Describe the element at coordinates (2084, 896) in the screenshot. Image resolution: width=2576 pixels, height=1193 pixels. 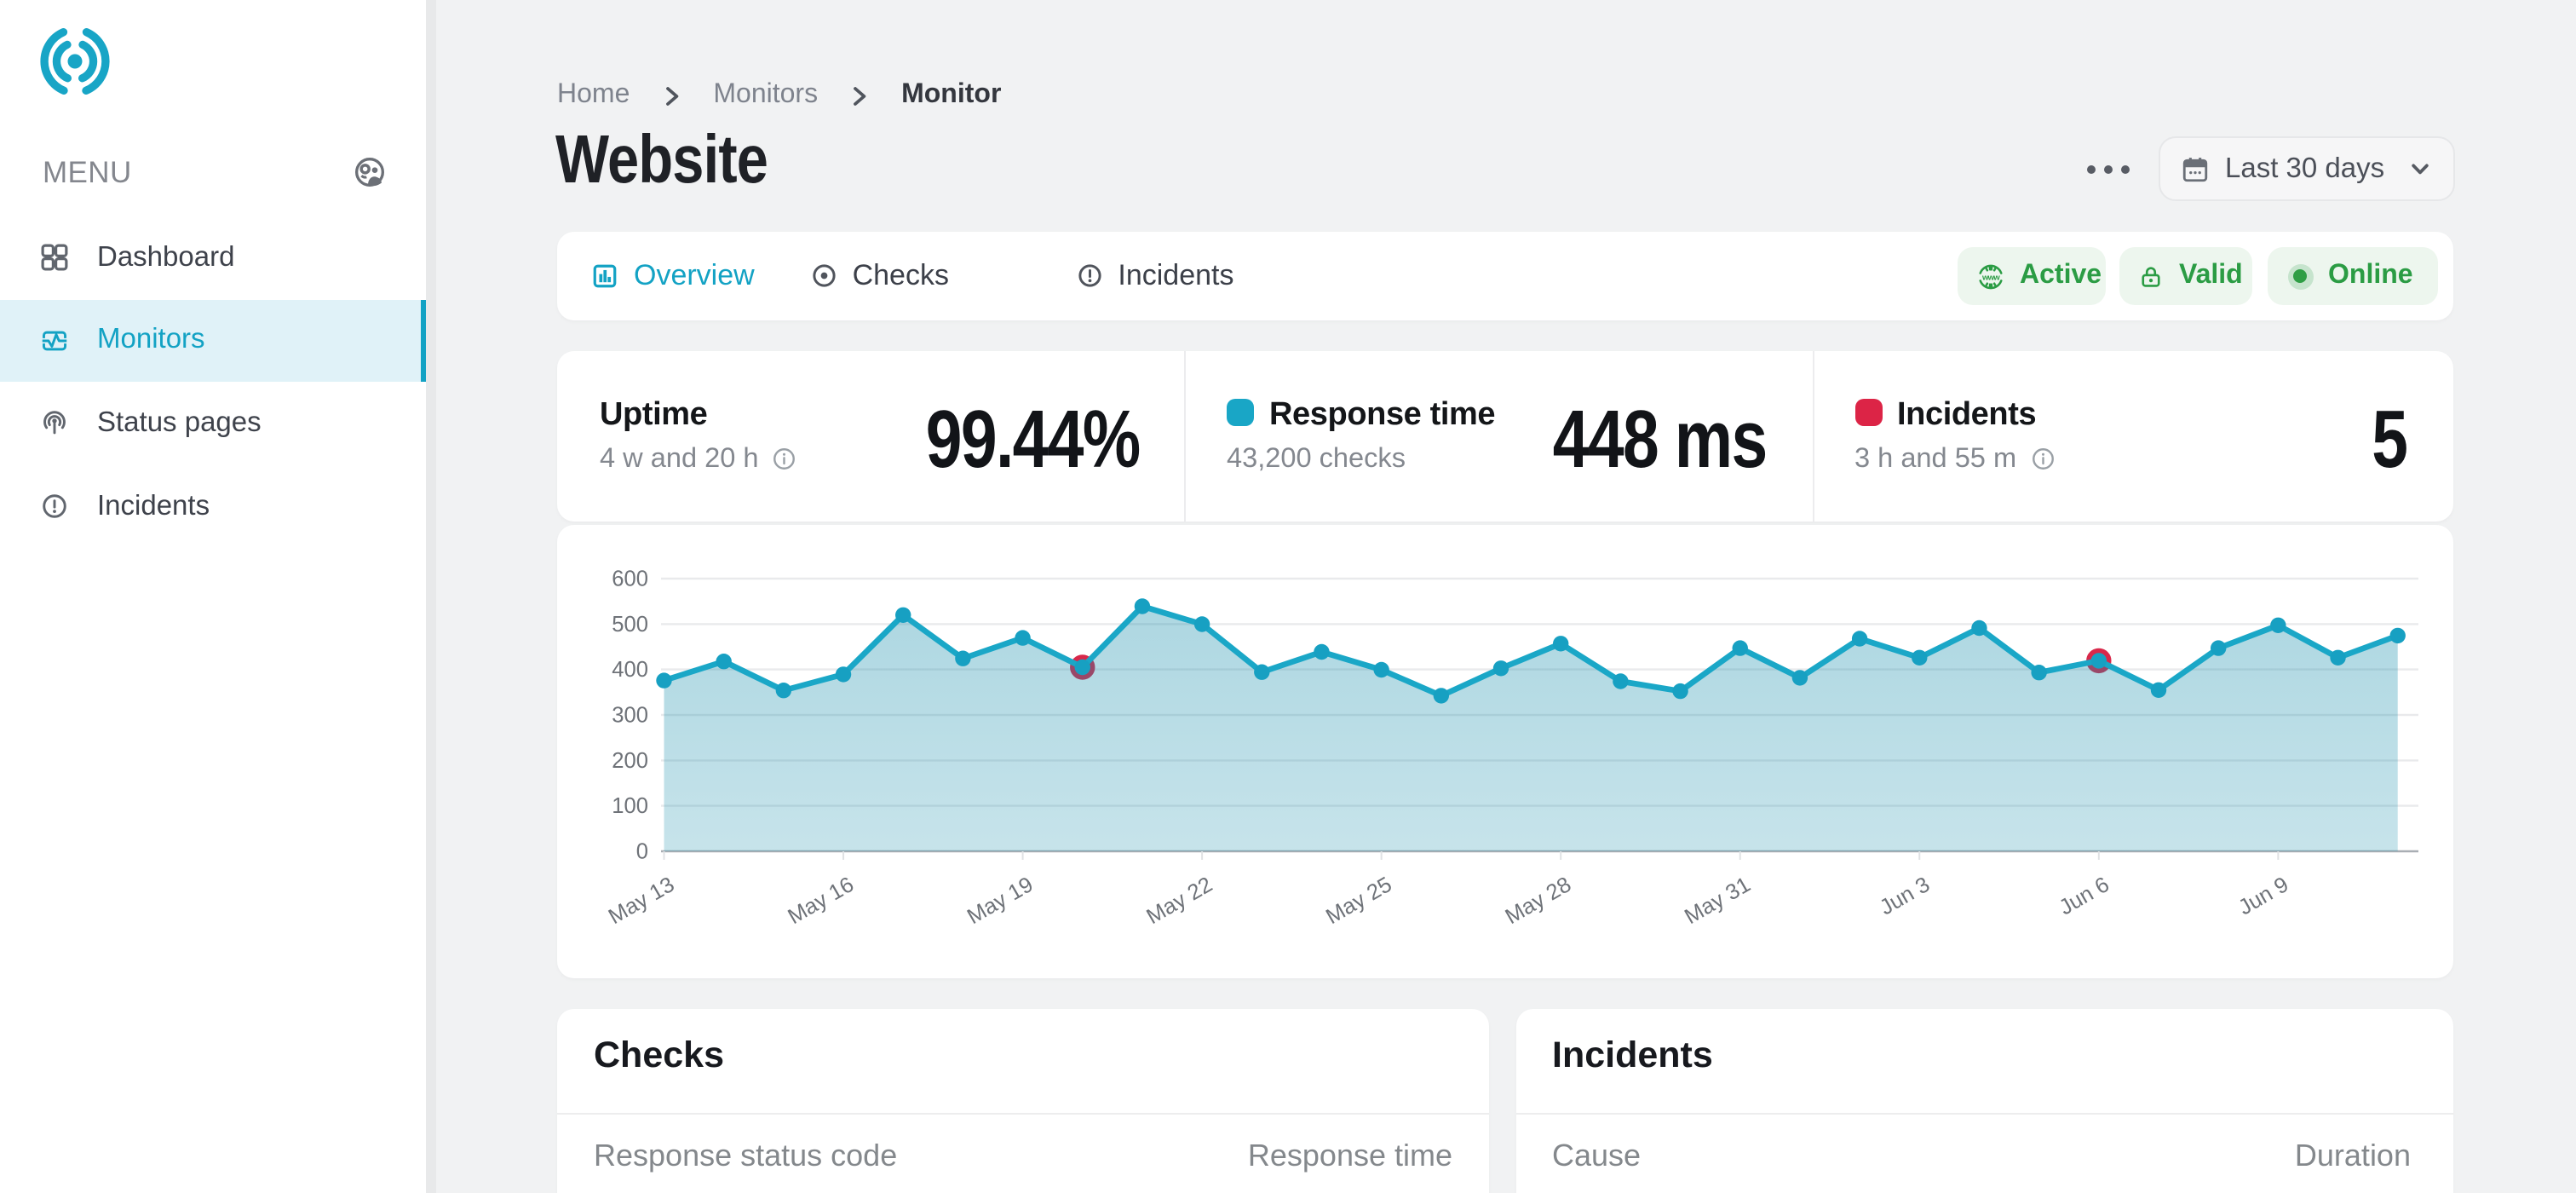
I see `svg-text: Jun 6` at that location.